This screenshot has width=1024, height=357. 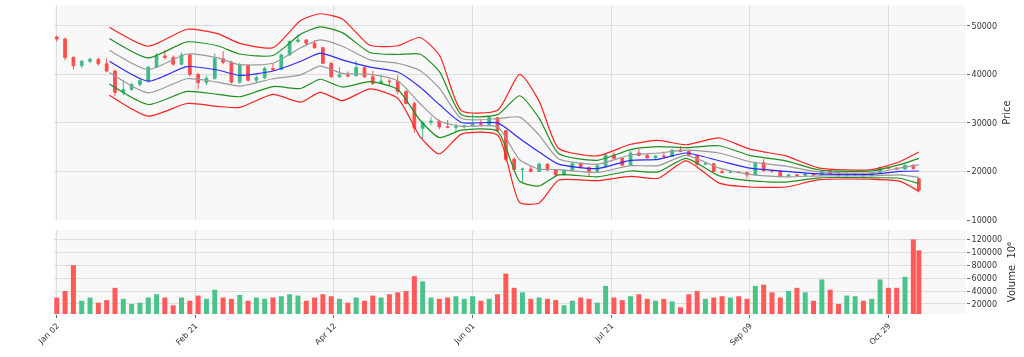 I want to click on x-tick-label: Jan 02, so click(x=49, y=334).